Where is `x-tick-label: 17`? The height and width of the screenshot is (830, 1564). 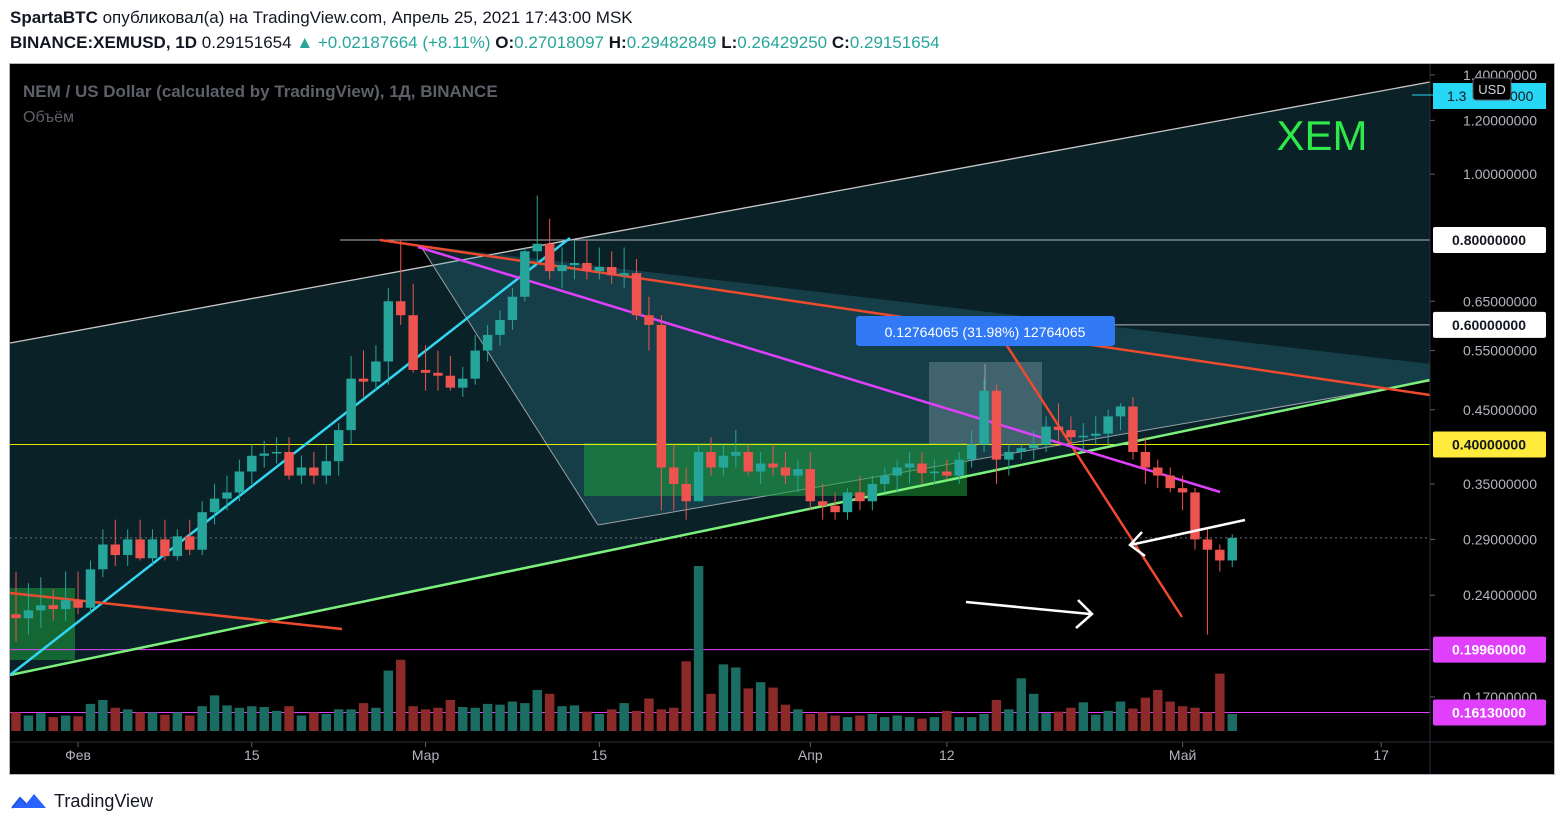
x-tick-label: 17 is located at coordinates (1381, 755).